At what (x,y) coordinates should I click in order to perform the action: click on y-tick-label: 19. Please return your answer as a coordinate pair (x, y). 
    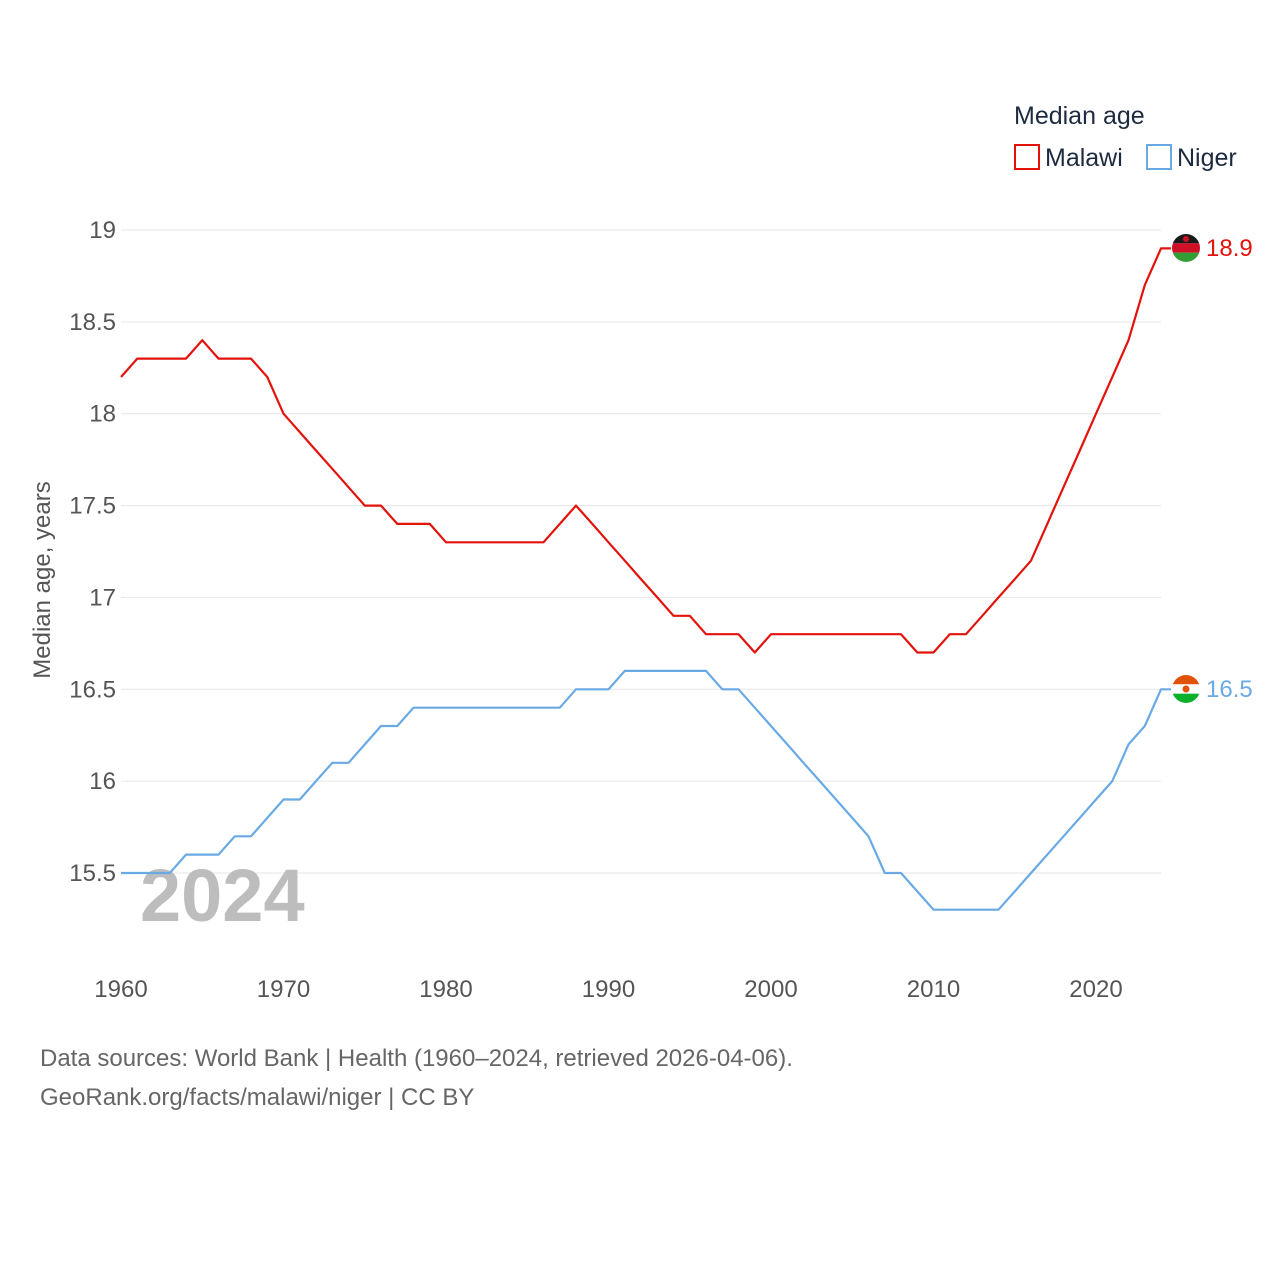
    Looking at the image, I should click on (102, 230).